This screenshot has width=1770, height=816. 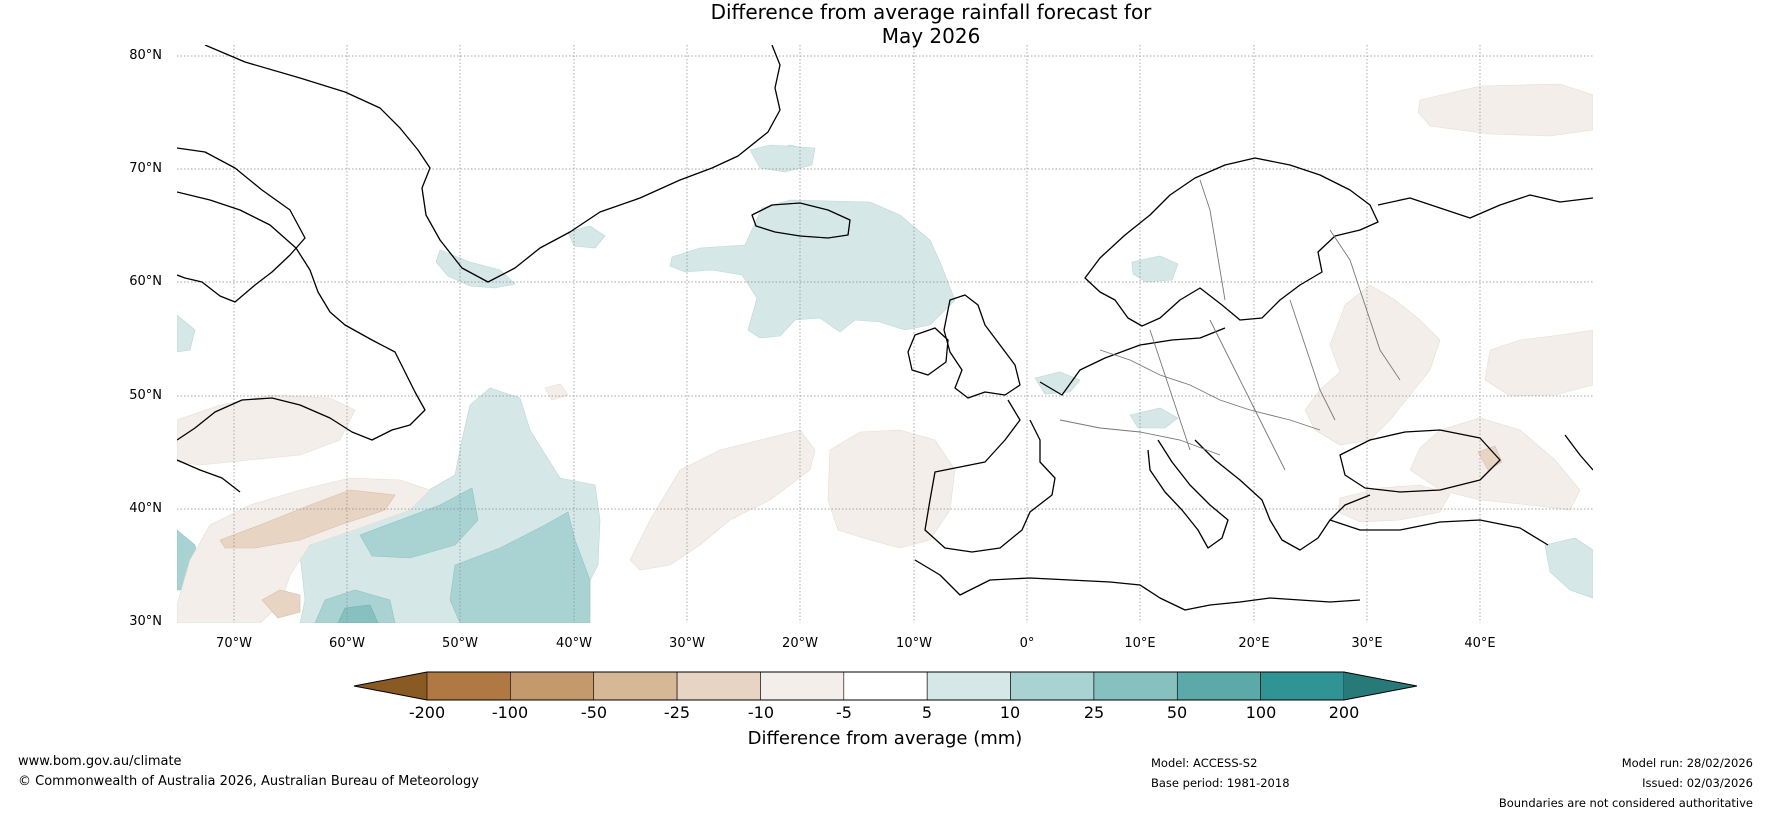 I want to click on colorbar-outline, so click(x=885, y=686).